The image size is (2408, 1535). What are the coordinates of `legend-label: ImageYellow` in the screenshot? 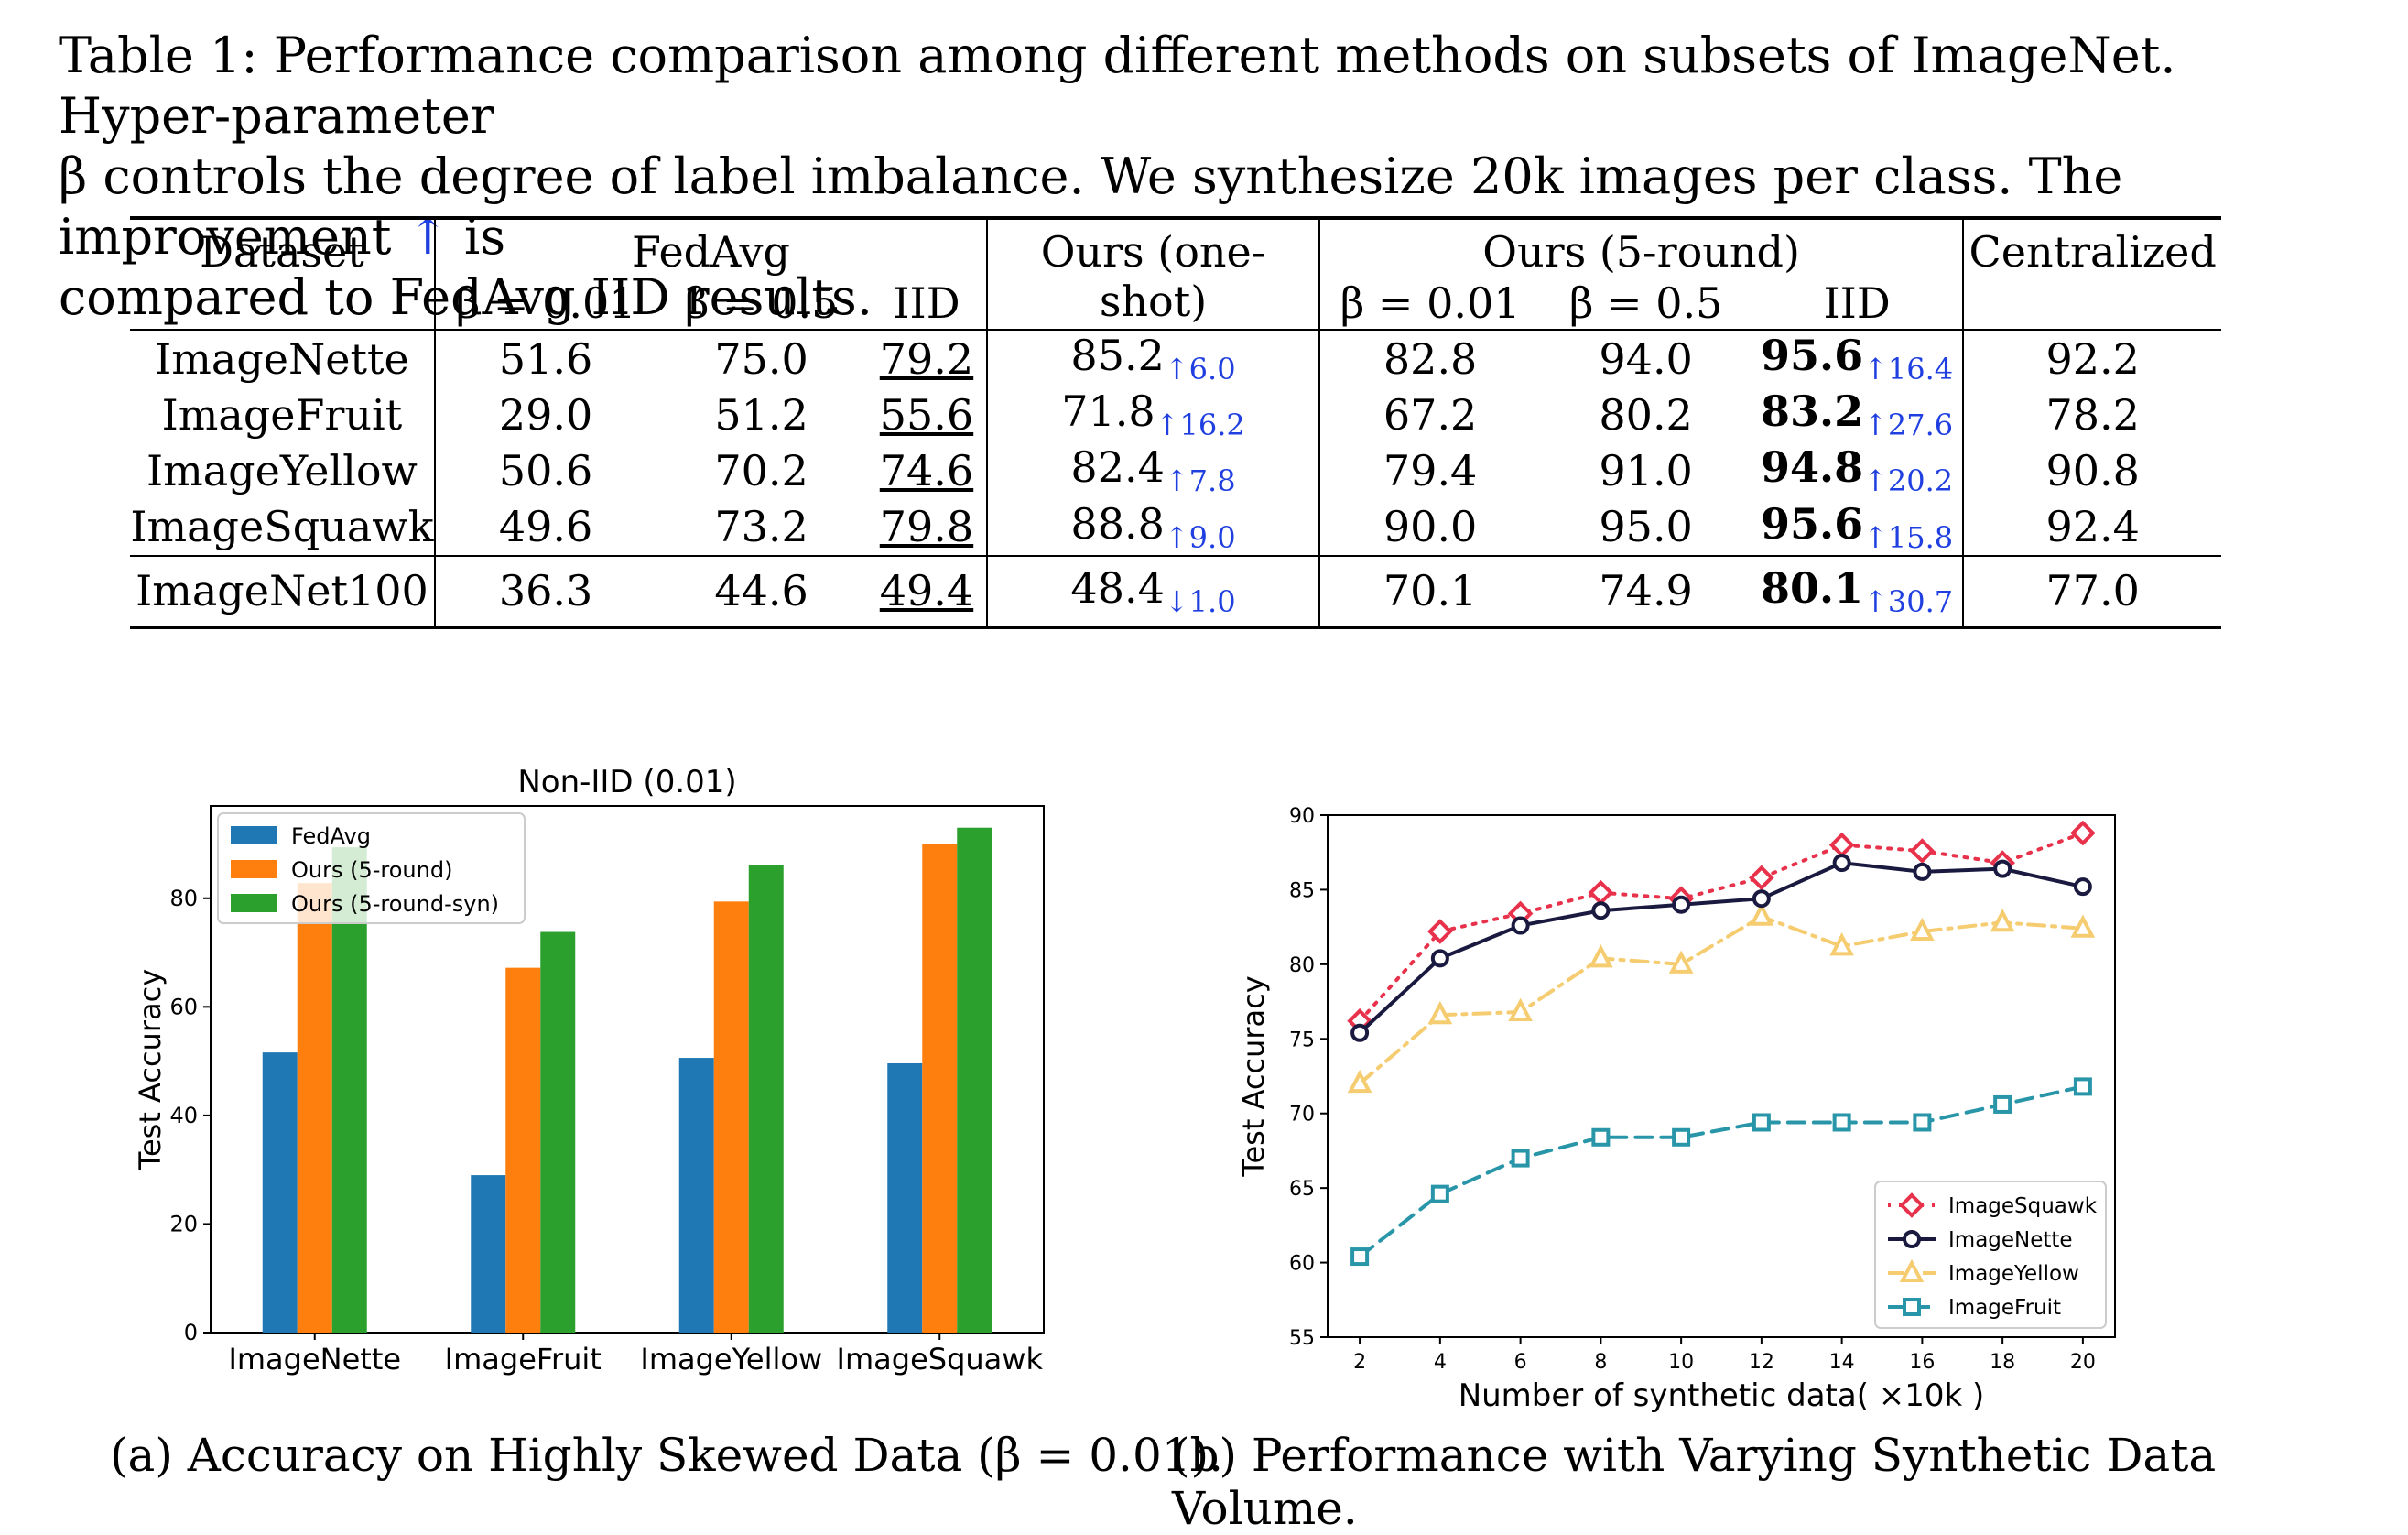 It's located at (2013, 1274).